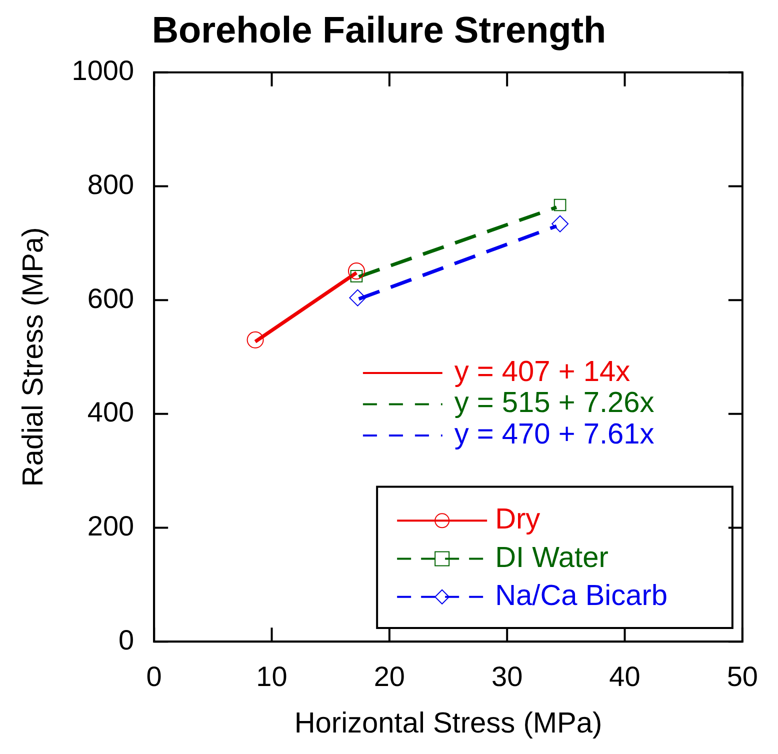 The height and width of the screenshot is (754, 778). I want to click on y-tick-label: 600, so click(110, 298).